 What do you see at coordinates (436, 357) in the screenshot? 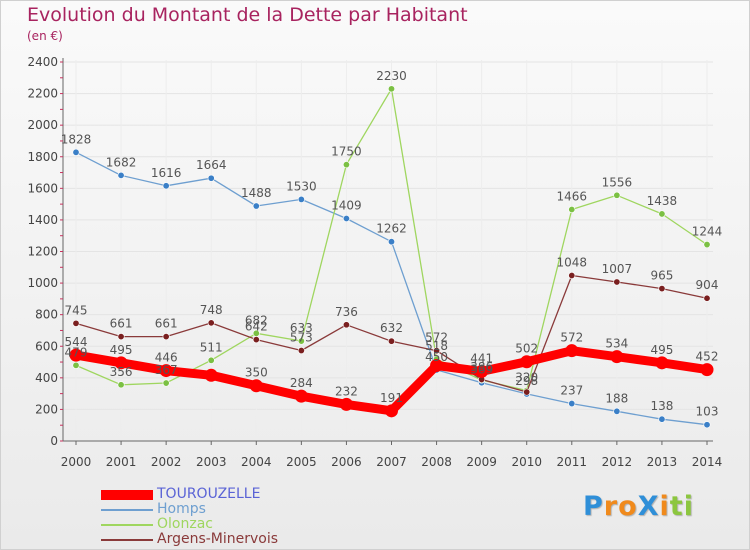
I see `data-label-homps: 450` at bounding box center [436, 357].